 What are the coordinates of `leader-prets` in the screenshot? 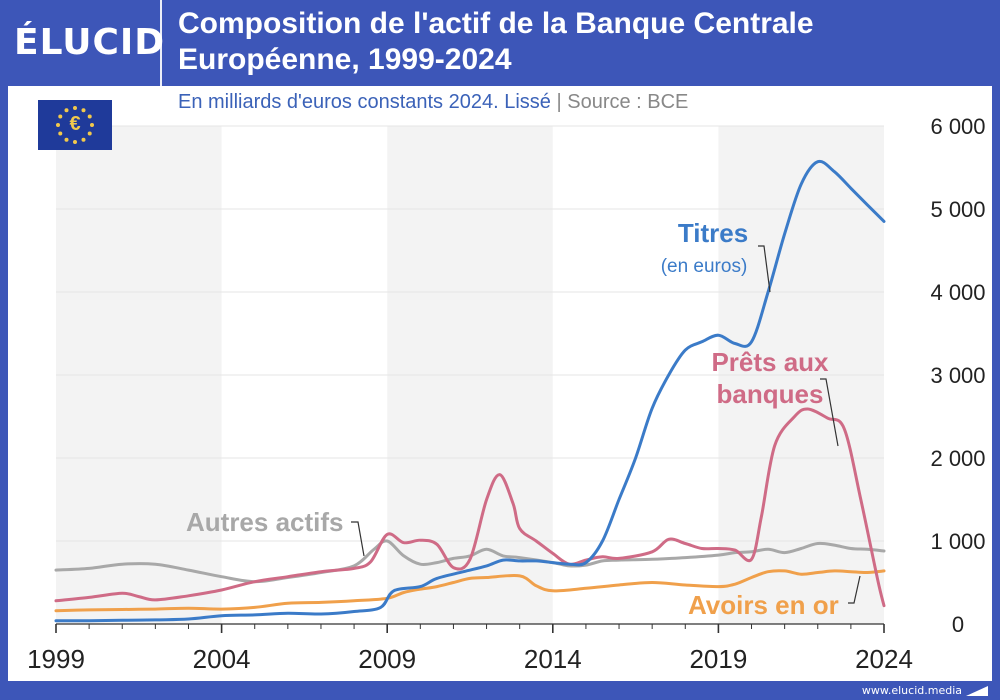 It's located at (829, 412).